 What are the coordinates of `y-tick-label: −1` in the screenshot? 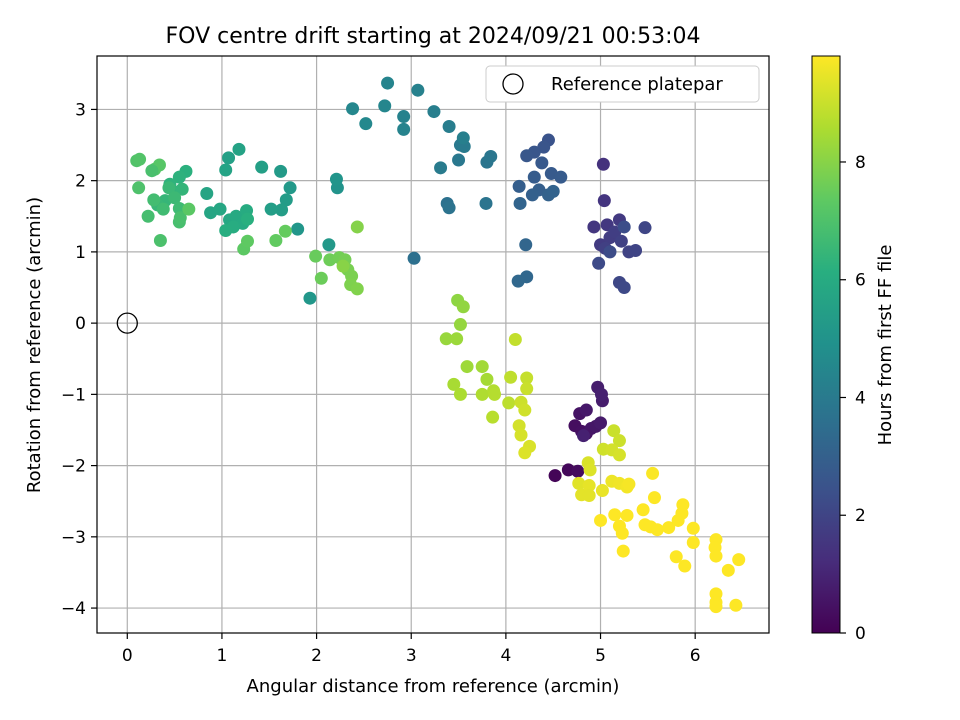 It's located at (73, 395).